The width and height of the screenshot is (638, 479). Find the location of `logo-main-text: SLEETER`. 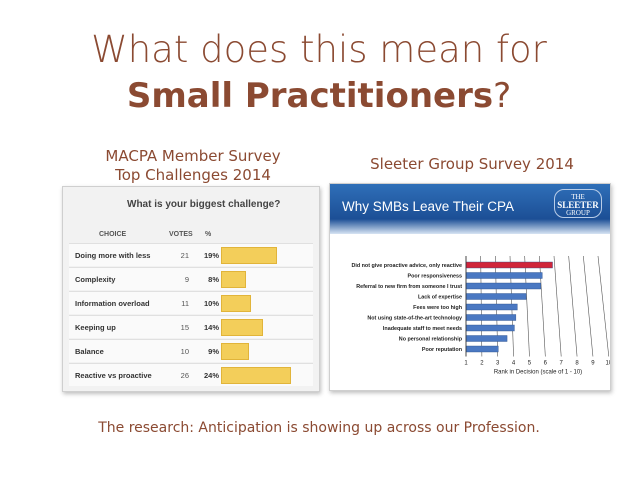

logo-main-text: SLEETER is located at coordinates (578, 205).